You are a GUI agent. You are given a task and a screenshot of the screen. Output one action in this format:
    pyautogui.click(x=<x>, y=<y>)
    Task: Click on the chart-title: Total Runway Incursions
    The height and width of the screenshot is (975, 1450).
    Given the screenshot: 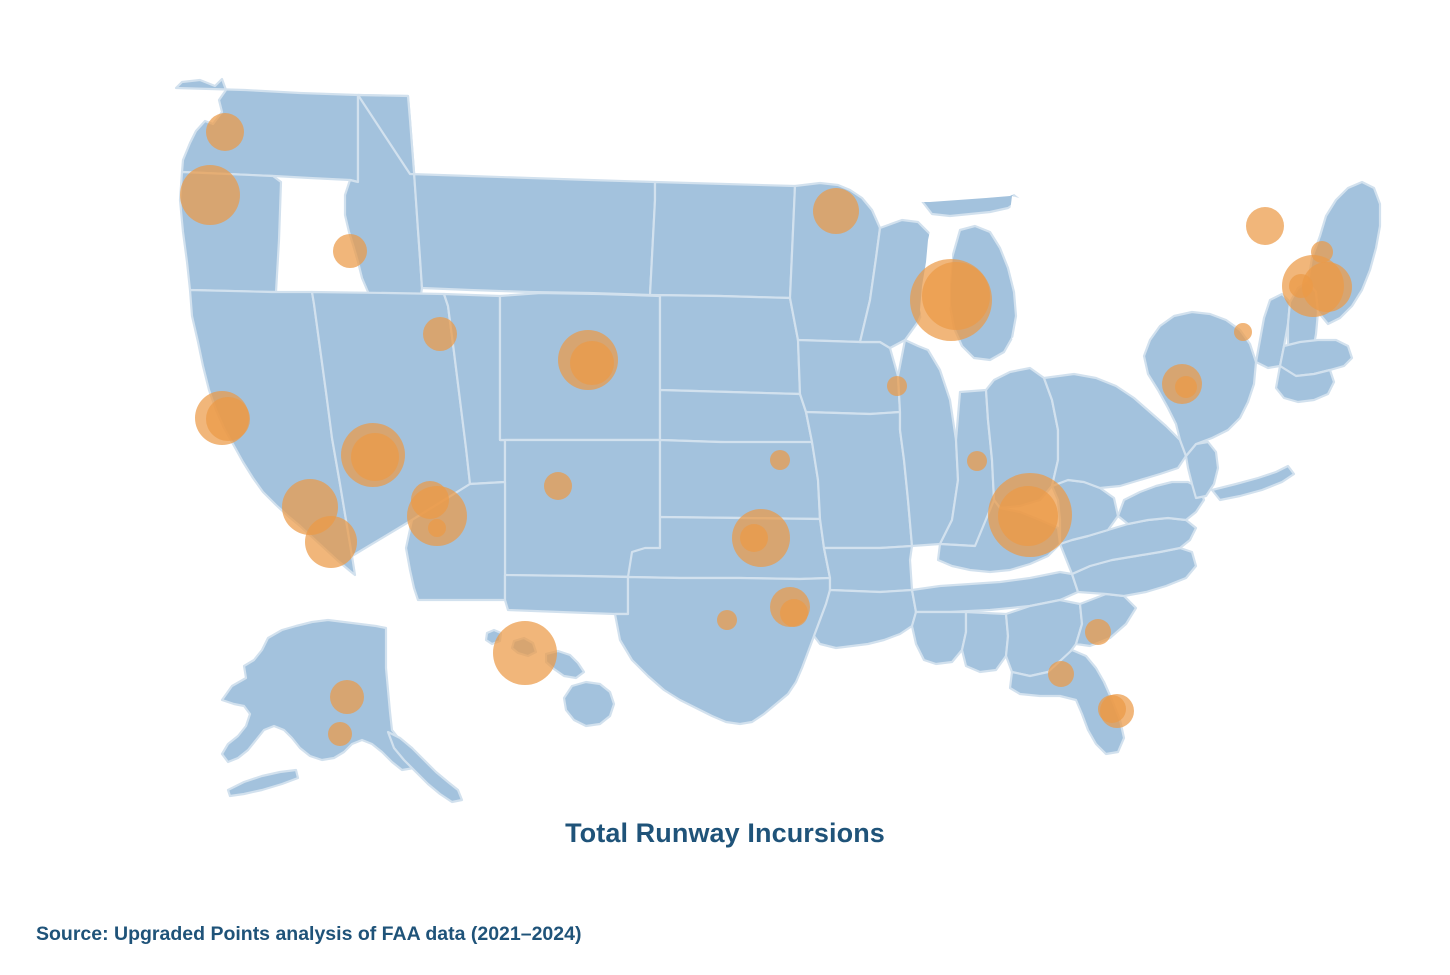 What is the action you would take?
    pyautogui.click(x=725, y=833)
    